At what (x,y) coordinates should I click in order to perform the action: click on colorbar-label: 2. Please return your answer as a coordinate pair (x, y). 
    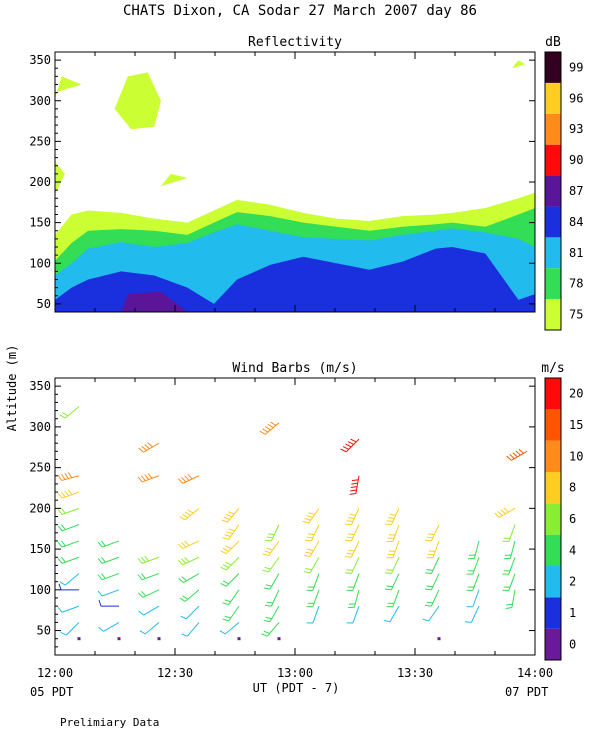
    Looking at the image, I should click on (572, 582).